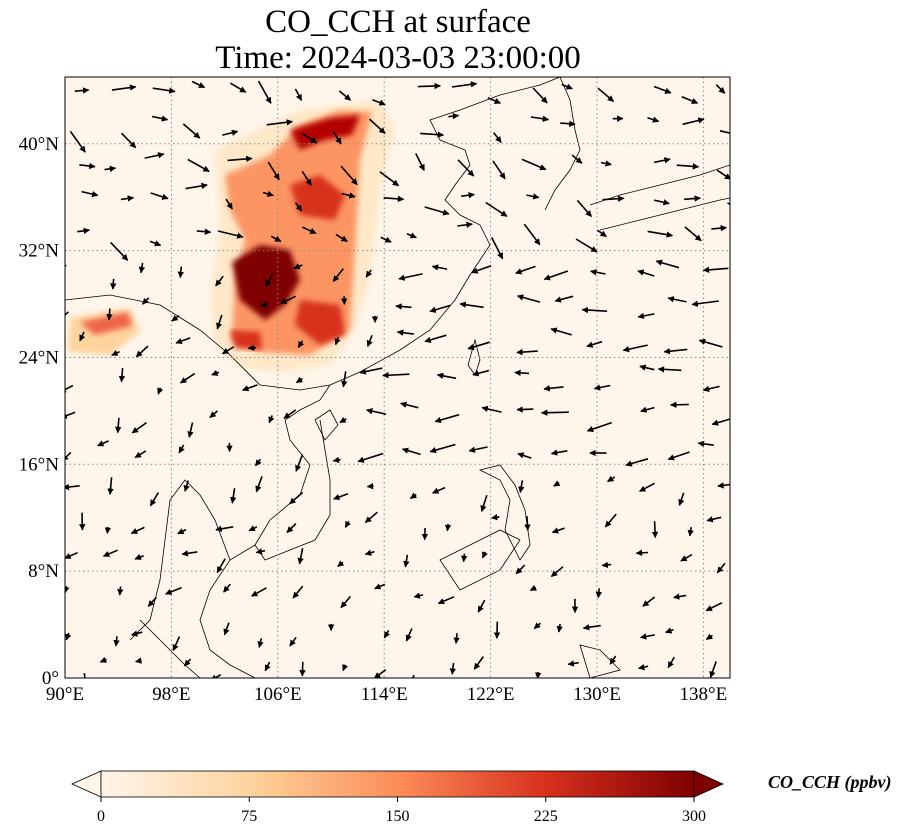 The image size is (921, 836). What do you see at coordinates (546, 816) in the screenshot?
I see `colorbar-tick-label: 225` at bounding box center [546, 816].